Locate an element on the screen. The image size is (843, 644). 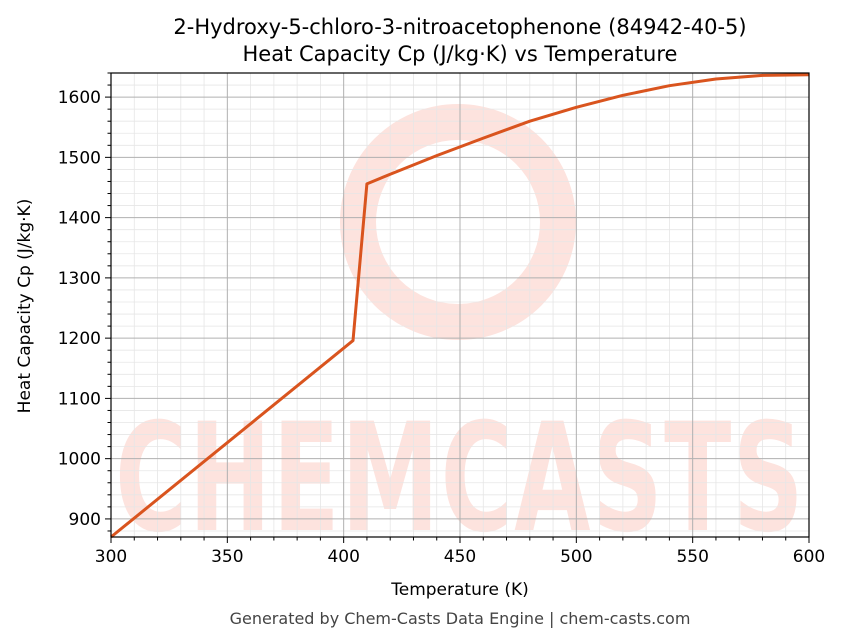
watermark-logo-icon is located at coordinates (458, 222).